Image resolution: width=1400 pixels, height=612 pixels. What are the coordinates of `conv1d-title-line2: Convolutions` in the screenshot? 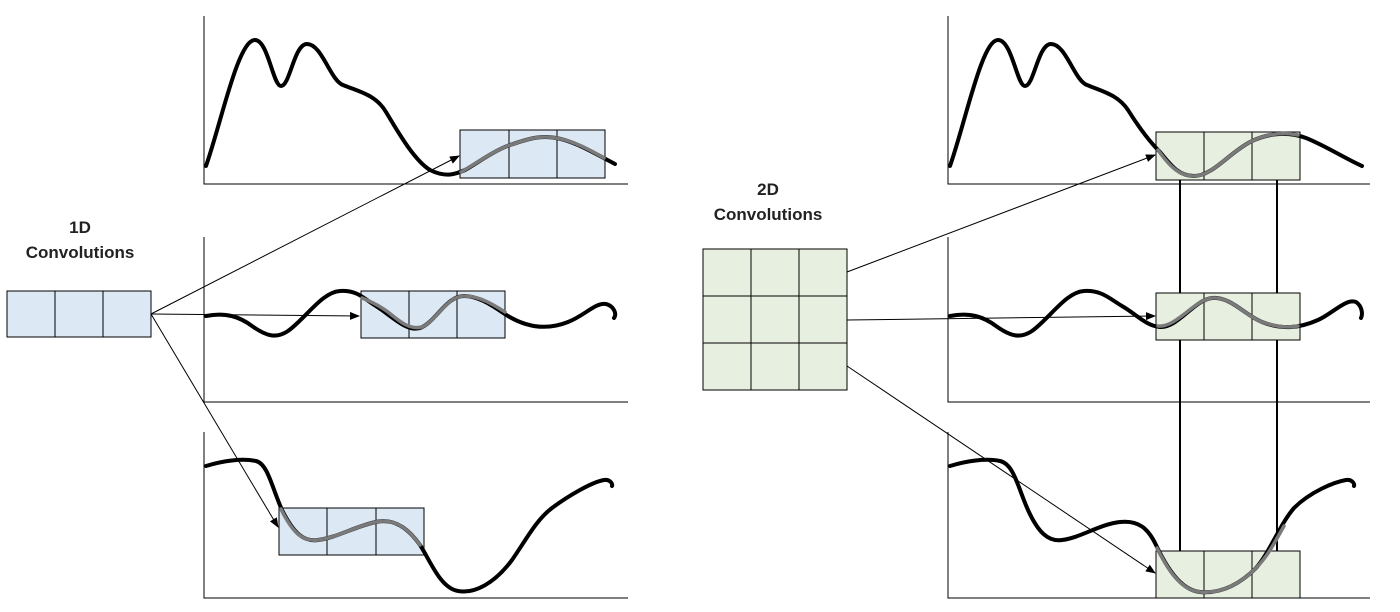 It's located at (80, 252).